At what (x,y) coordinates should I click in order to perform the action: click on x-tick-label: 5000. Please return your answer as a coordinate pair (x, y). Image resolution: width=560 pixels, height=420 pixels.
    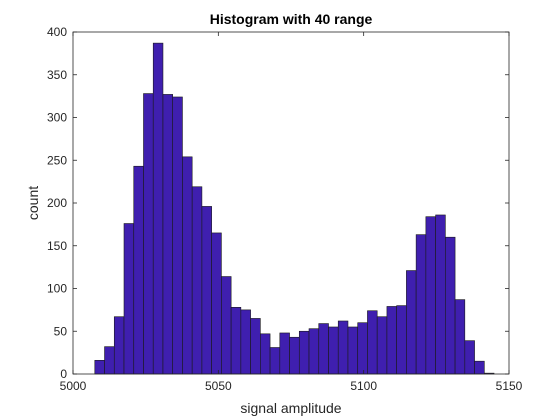
    Looking at the image, I should click on (73, 386).